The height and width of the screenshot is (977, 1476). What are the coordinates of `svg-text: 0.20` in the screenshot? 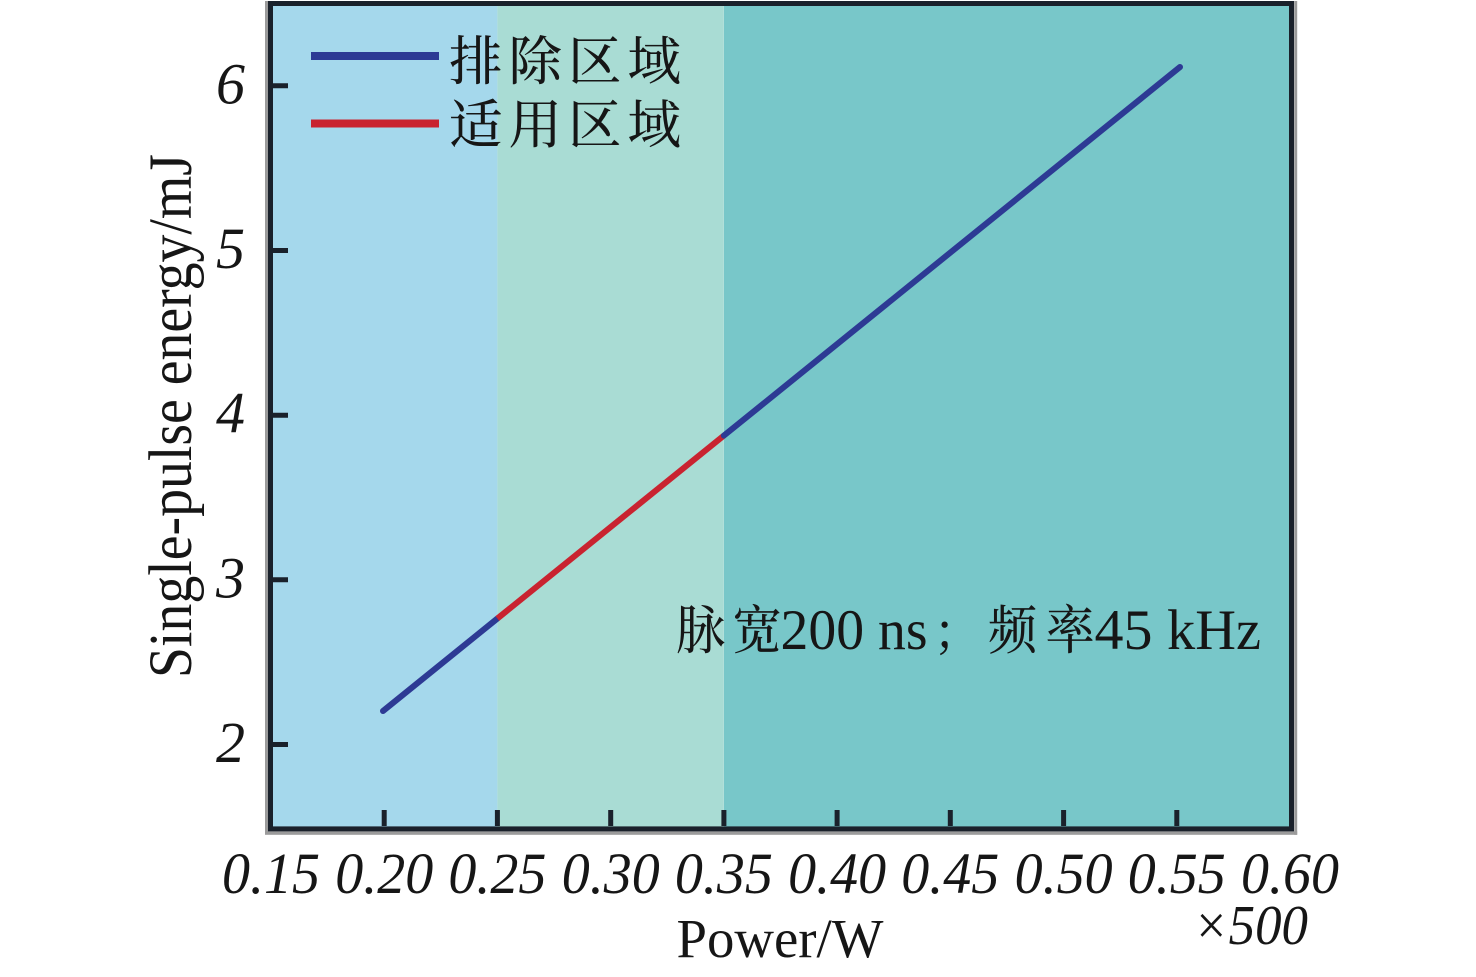 It's located at (384, 873).